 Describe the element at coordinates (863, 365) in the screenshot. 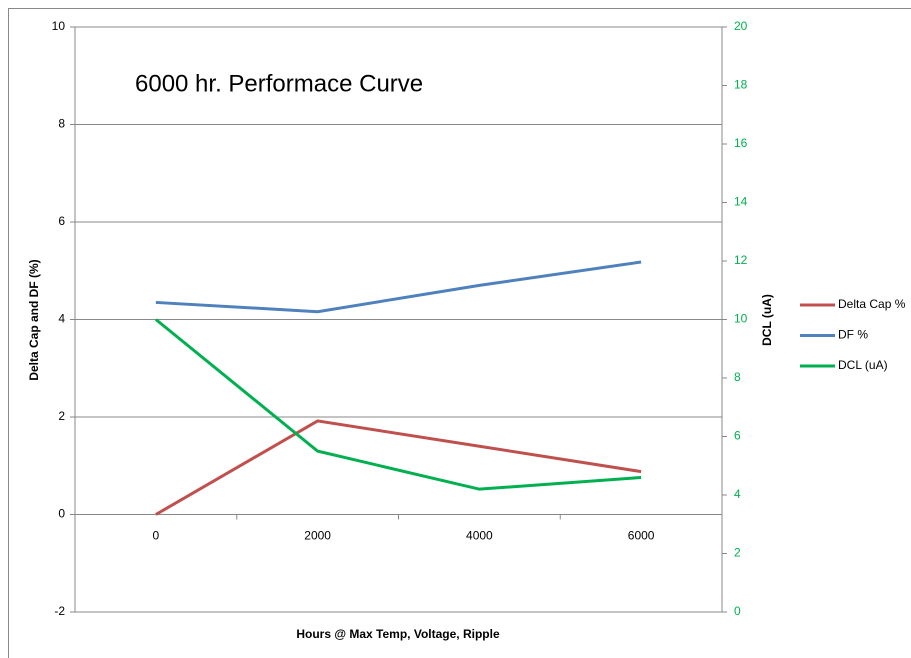

I see `legend-label: DCL (uA)` at that location.